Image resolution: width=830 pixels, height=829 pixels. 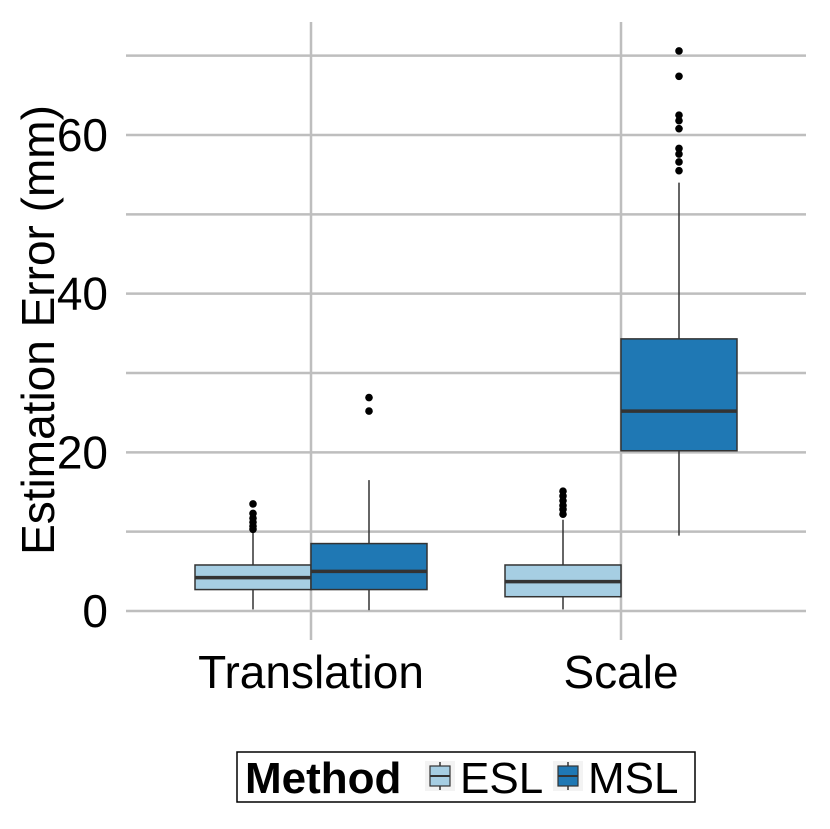 What do you see at coordinates (440, 776) in the screenshot?
I see `legend-key-esl` at bounding box center [440, 776].